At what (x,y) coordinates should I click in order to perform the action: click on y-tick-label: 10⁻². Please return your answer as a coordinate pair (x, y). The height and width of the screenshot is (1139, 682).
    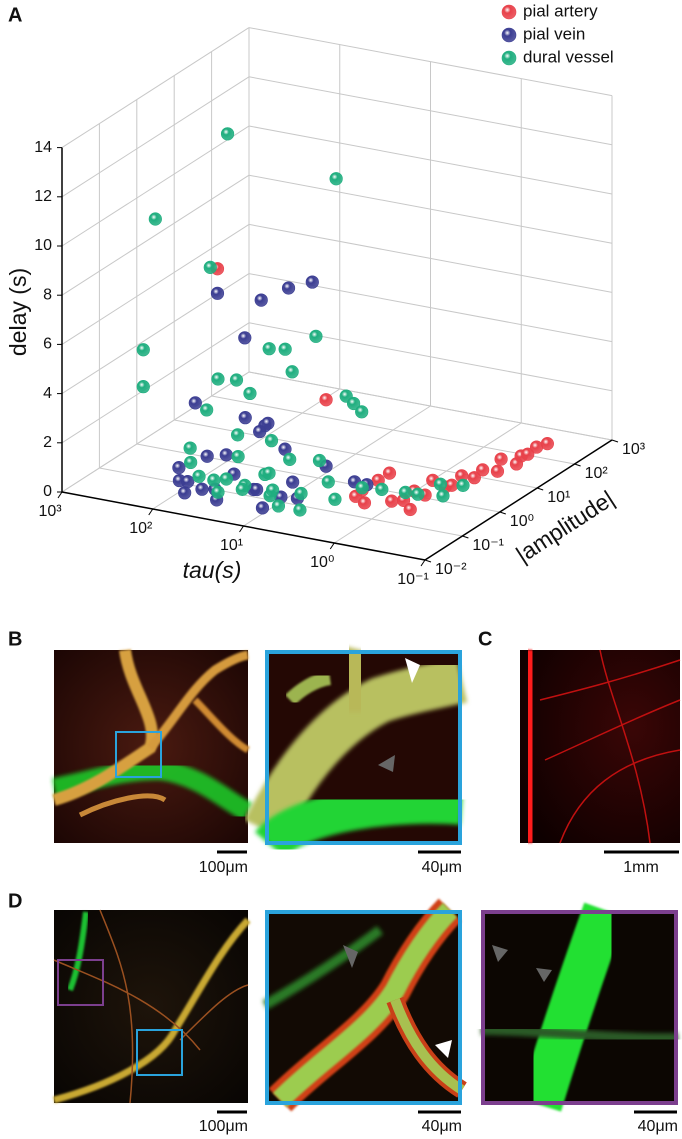
    Looking at the image, I should click on (451, 569).